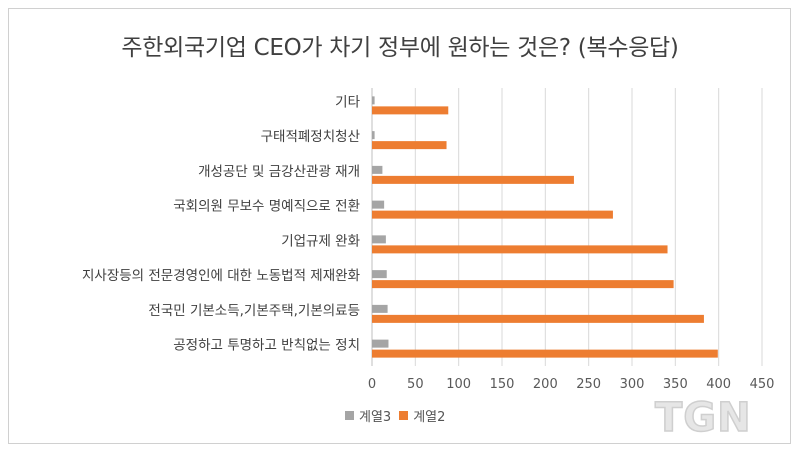  Describe the element at coordinates (266, 207) in the screenshot. I see `category-label: 국회의원 무보수 명예직으로 전환` at that location.